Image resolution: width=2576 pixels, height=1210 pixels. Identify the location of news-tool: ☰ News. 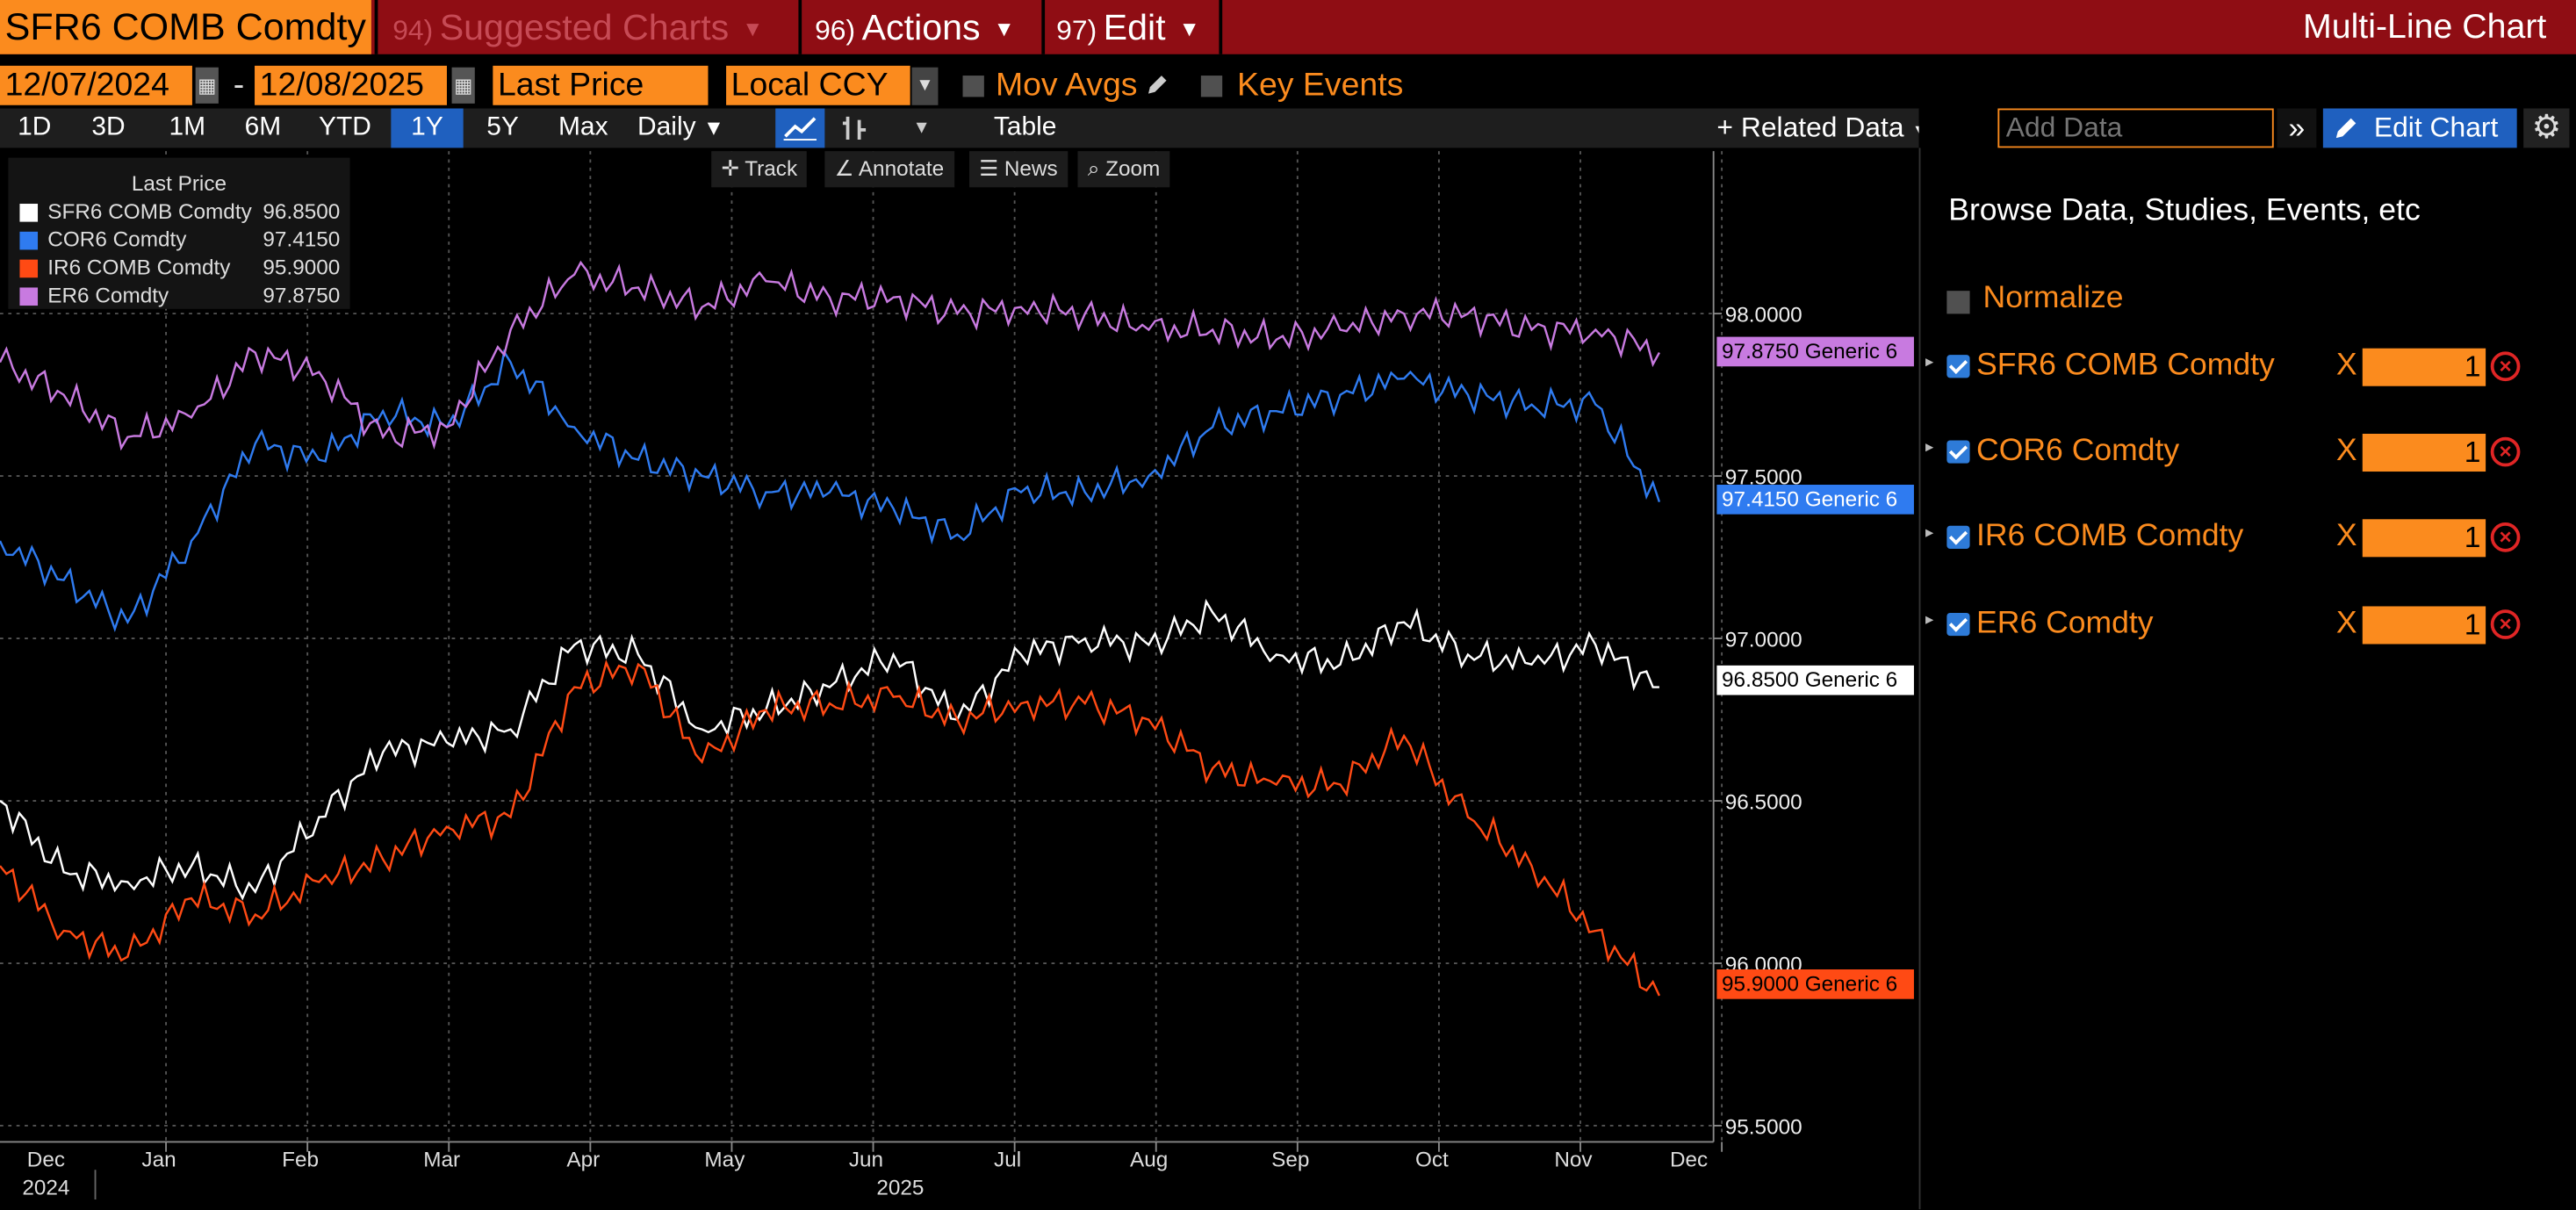
(1018, 169).